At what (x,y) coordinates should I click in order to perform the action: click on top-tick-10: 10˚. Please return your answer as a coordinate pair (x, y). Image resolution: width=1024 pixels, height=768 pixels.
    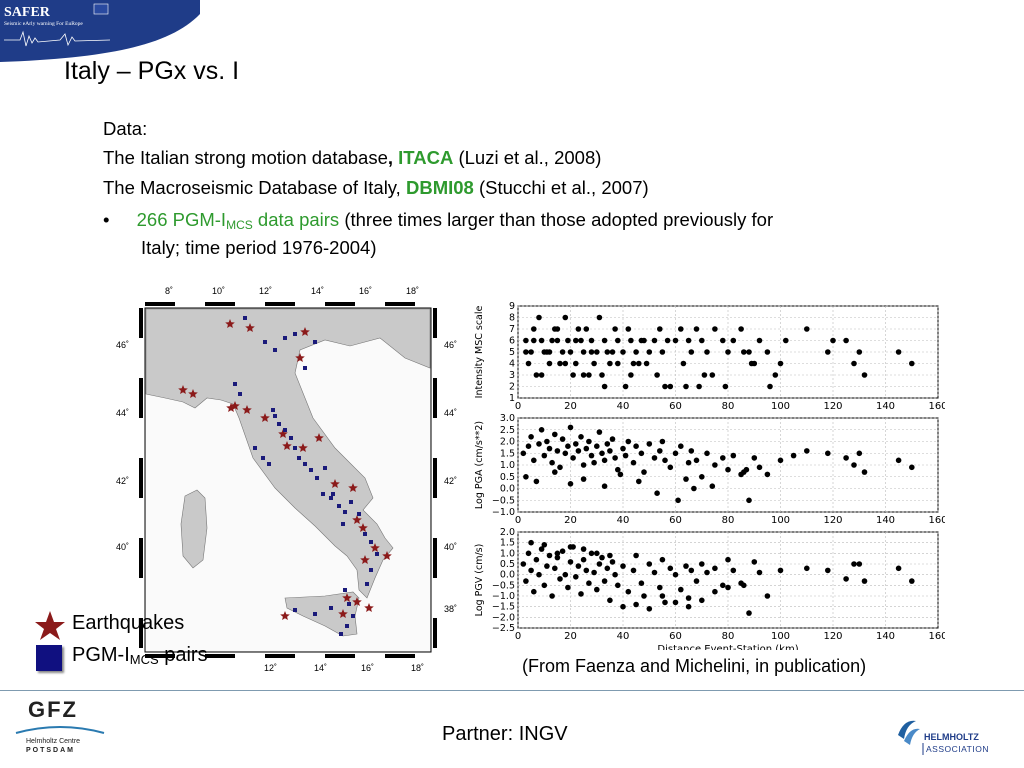
    Looking at the image, I should click on (219, 291).